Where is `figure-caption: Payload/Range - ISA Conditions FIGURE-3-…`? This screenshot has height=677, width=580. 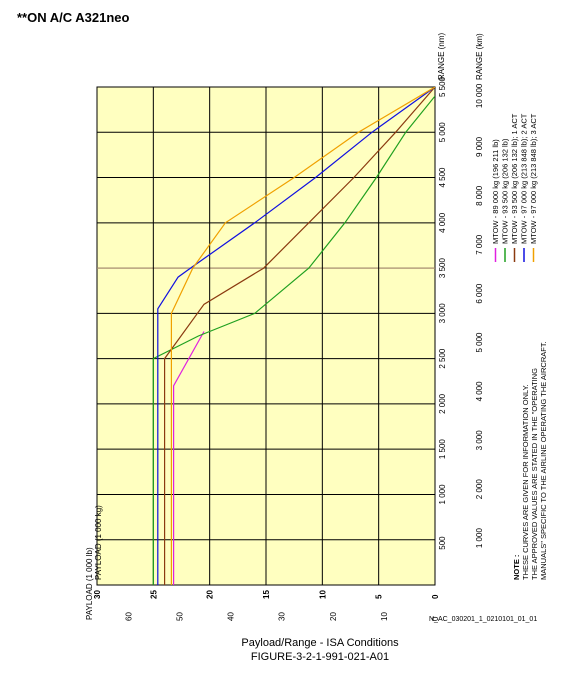
figure-caption: Payload/Range - ISA Conditions FIGURE-3-… is located at coordinates (290, 650).